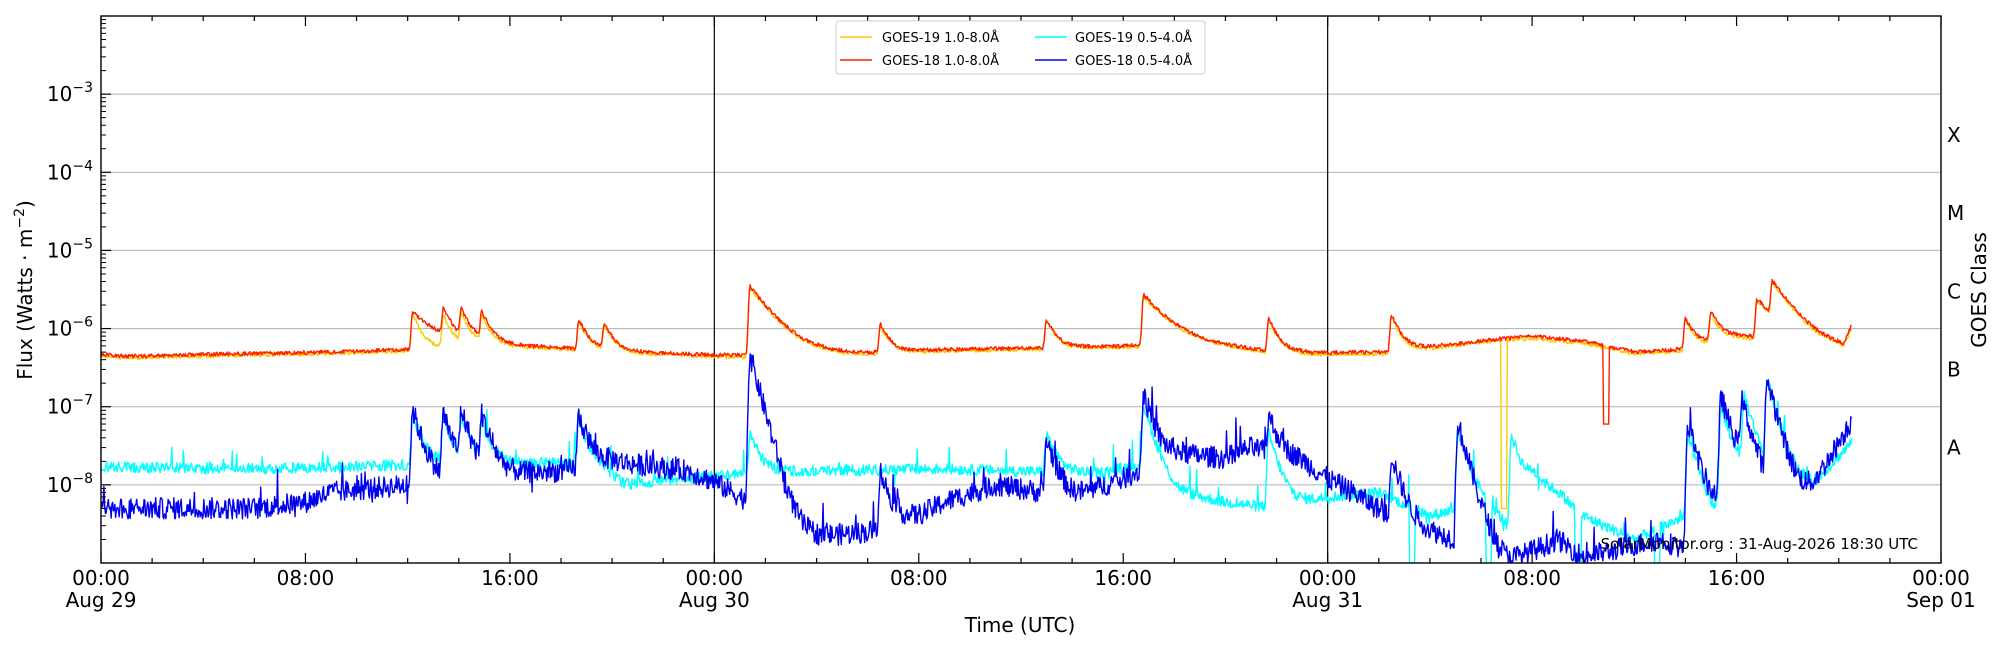 This screenshot has width=2000, height=650. I want to click on legend-label-goes18-short: GOES-18 0.5-4.0Å, so click(1133, 61).